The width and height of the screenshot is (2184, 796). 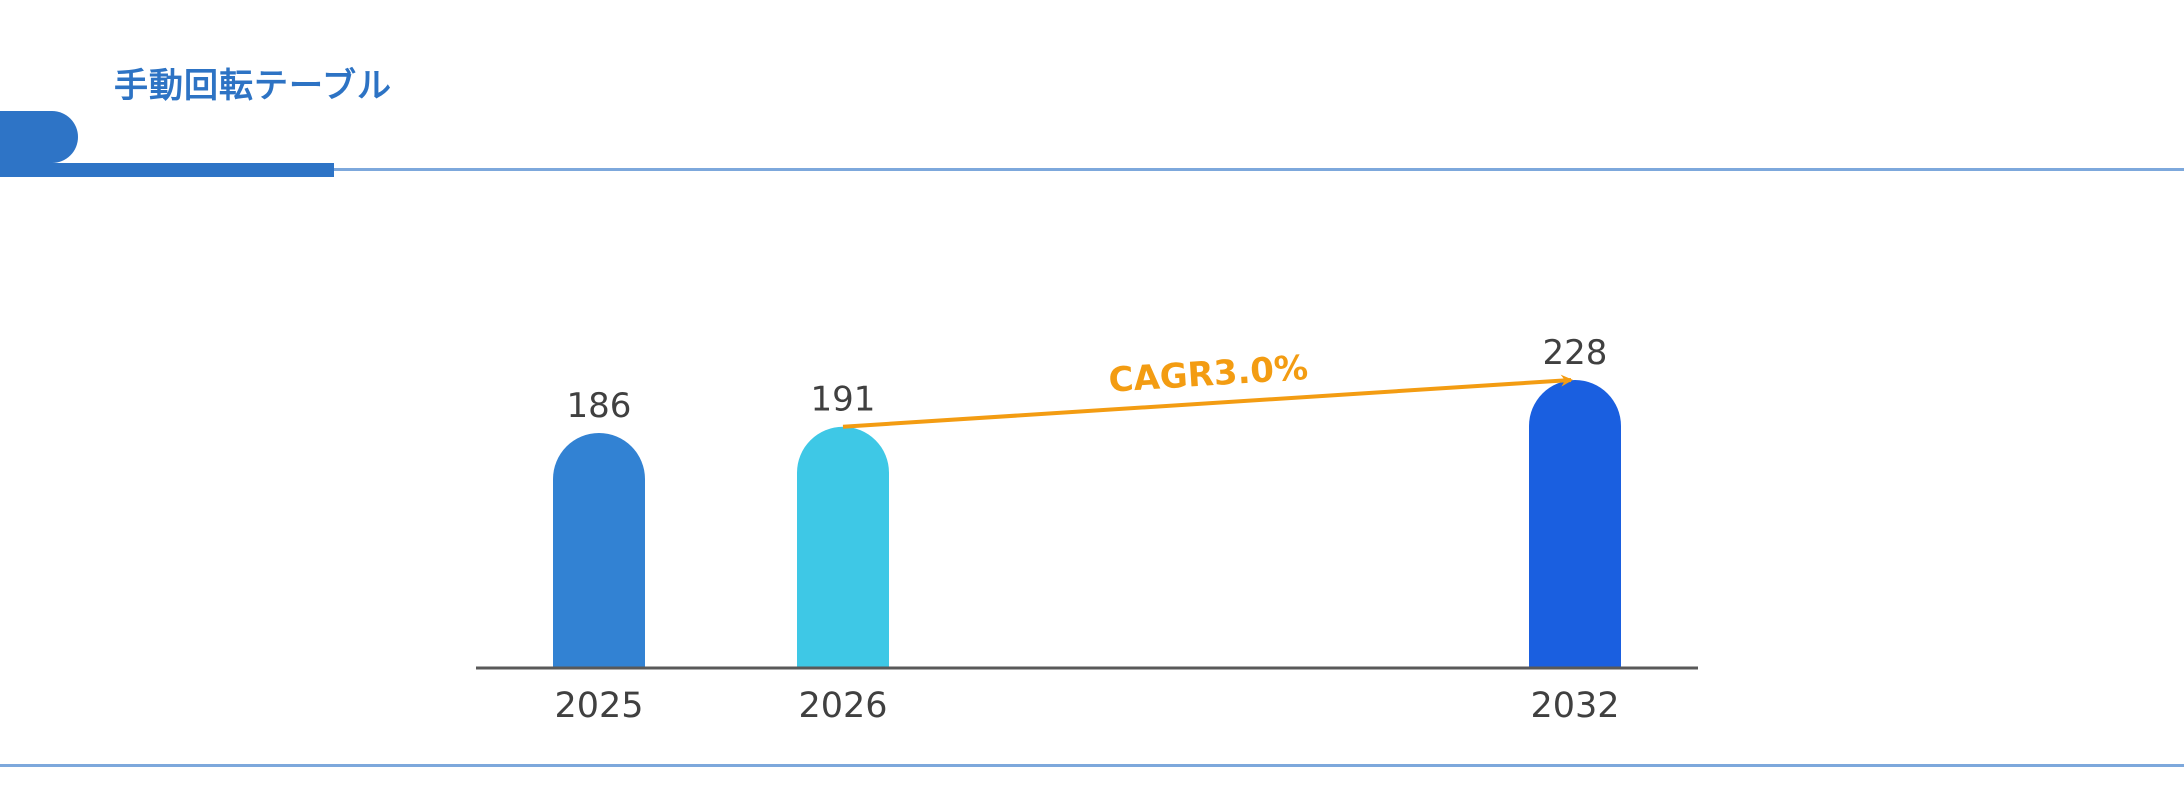 What do you see at coordinates (842, 706) in the screenshot?
I see `x-tick-label-2026: 2026` at bounding box center [842, 706].